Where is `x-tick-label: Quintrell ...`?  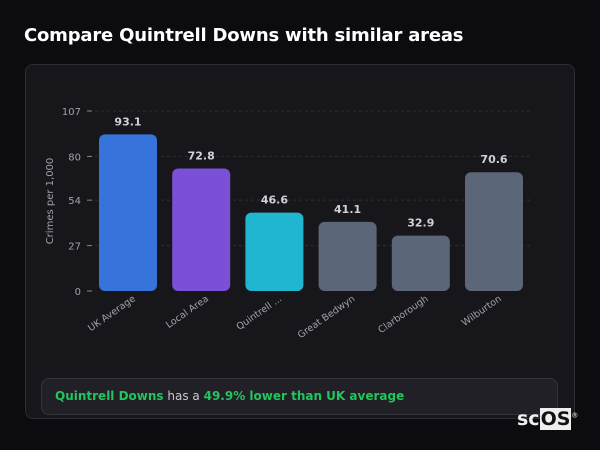 x-tick-label: Quintrell ... is located at coordinates (260, 312).